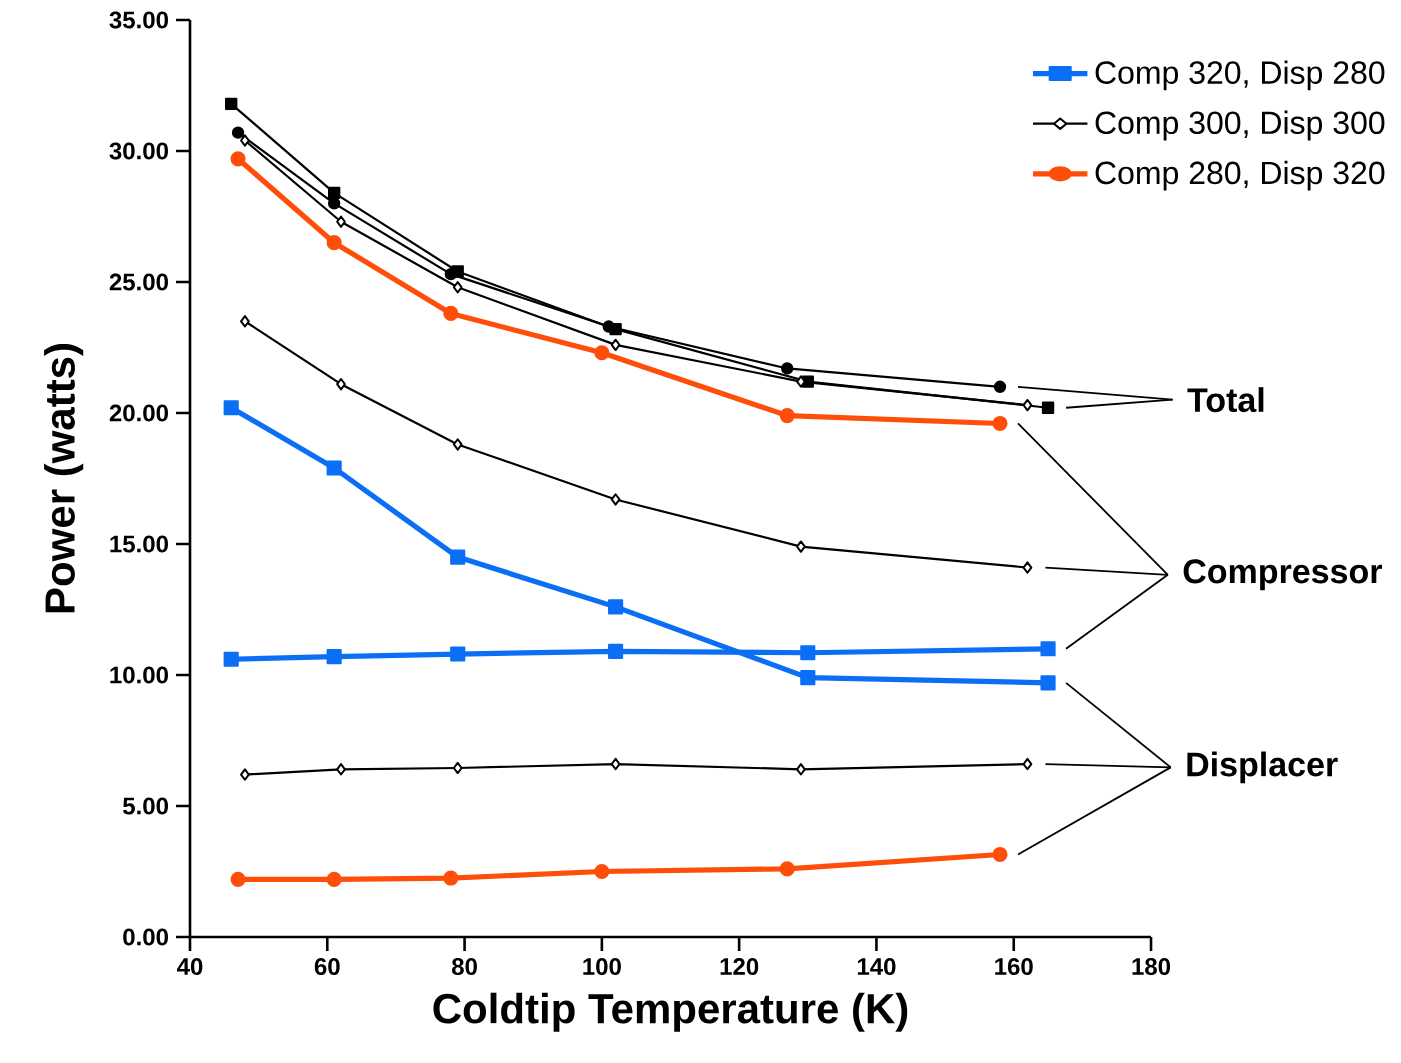 The width and height of the screenshot is (1401, 1063). What do you see at coordinates (190, 967) in the screenshot?
I see `x-tick-label: 40` at bounding box center [190, 967].